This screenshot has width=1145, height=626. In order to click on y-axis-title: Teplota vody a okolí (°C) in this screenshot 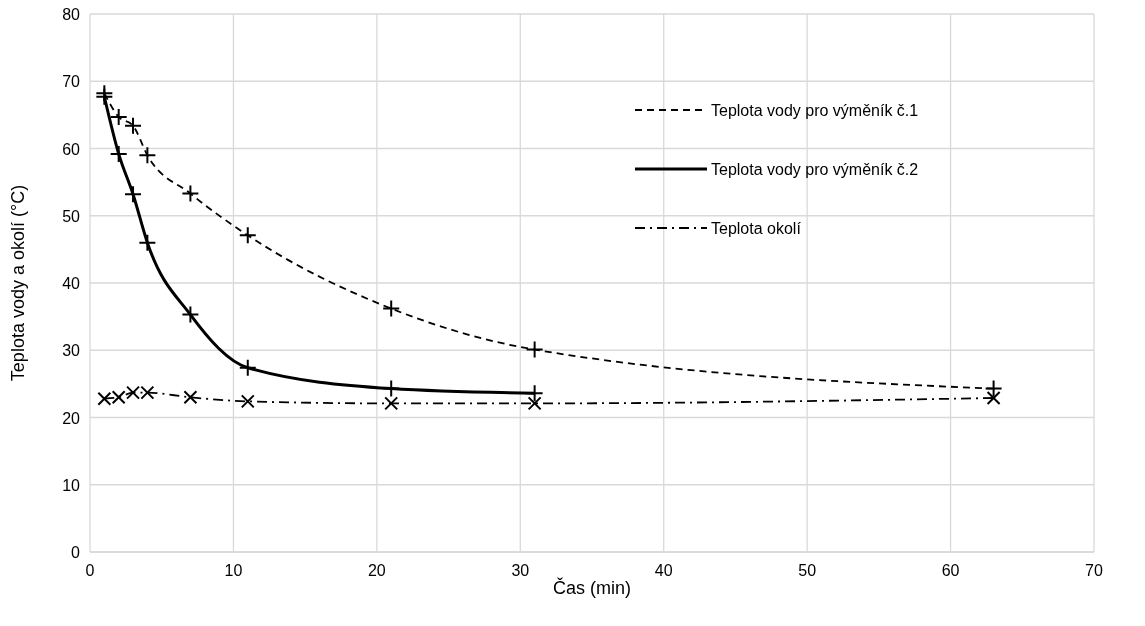, I will do `click(18, 283)`.